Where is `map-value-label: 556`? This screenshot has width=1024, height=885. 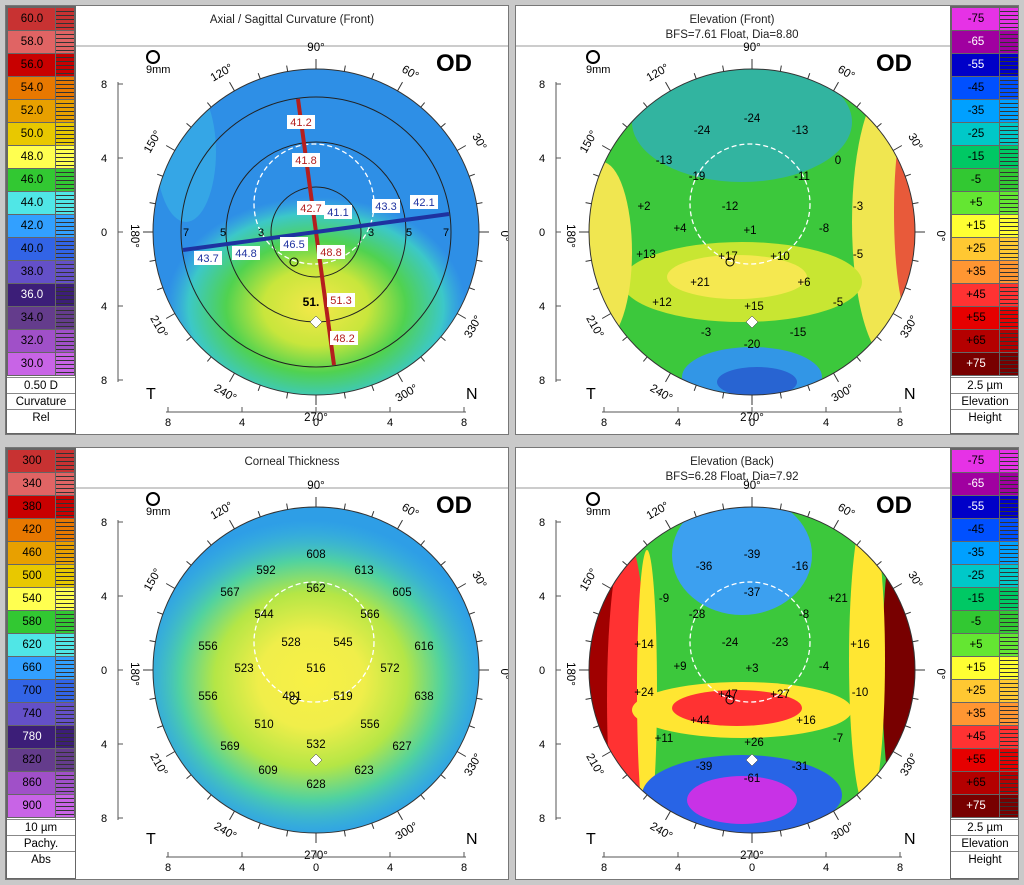
map-value-label: 556 is located at coordinates (207, 647).